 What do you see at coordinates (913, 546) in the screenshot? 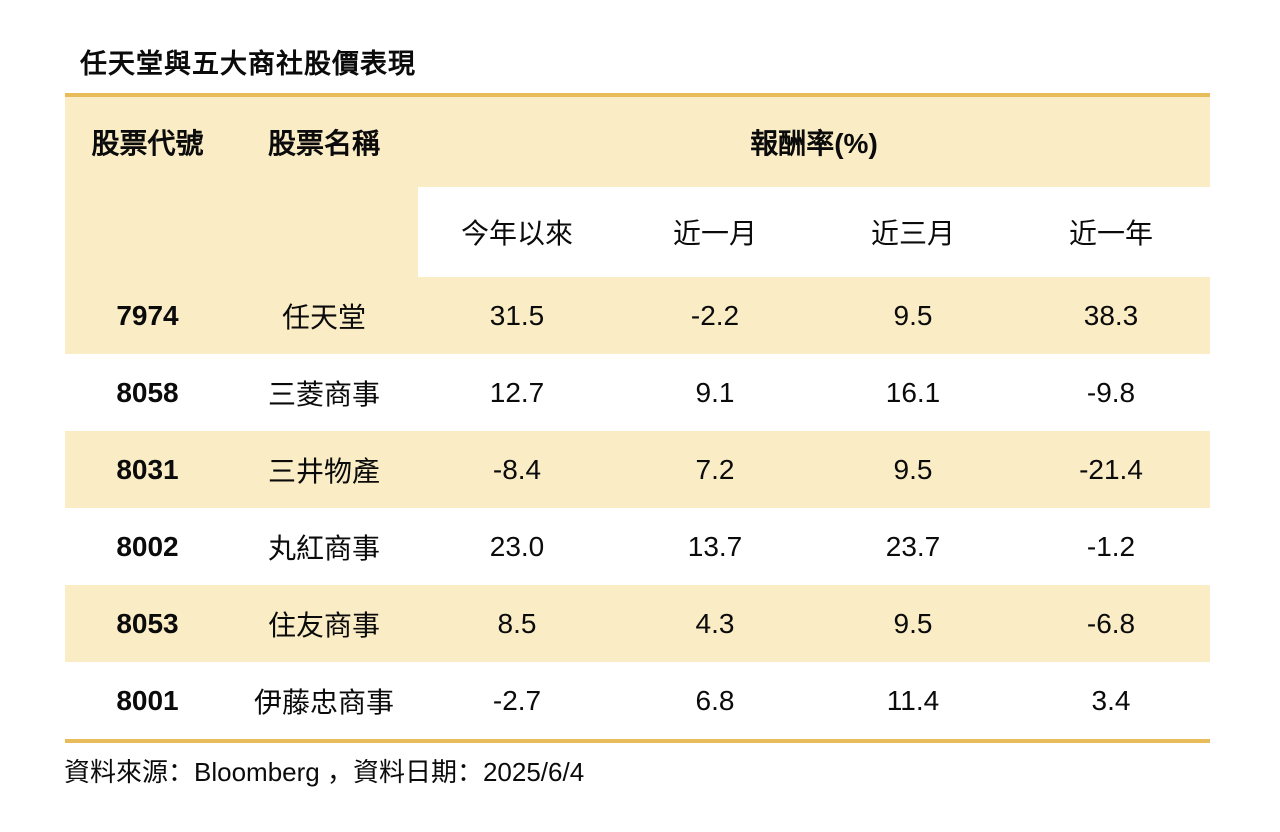
I see `return-3m: 23.7` at bounding box center [913, 546].